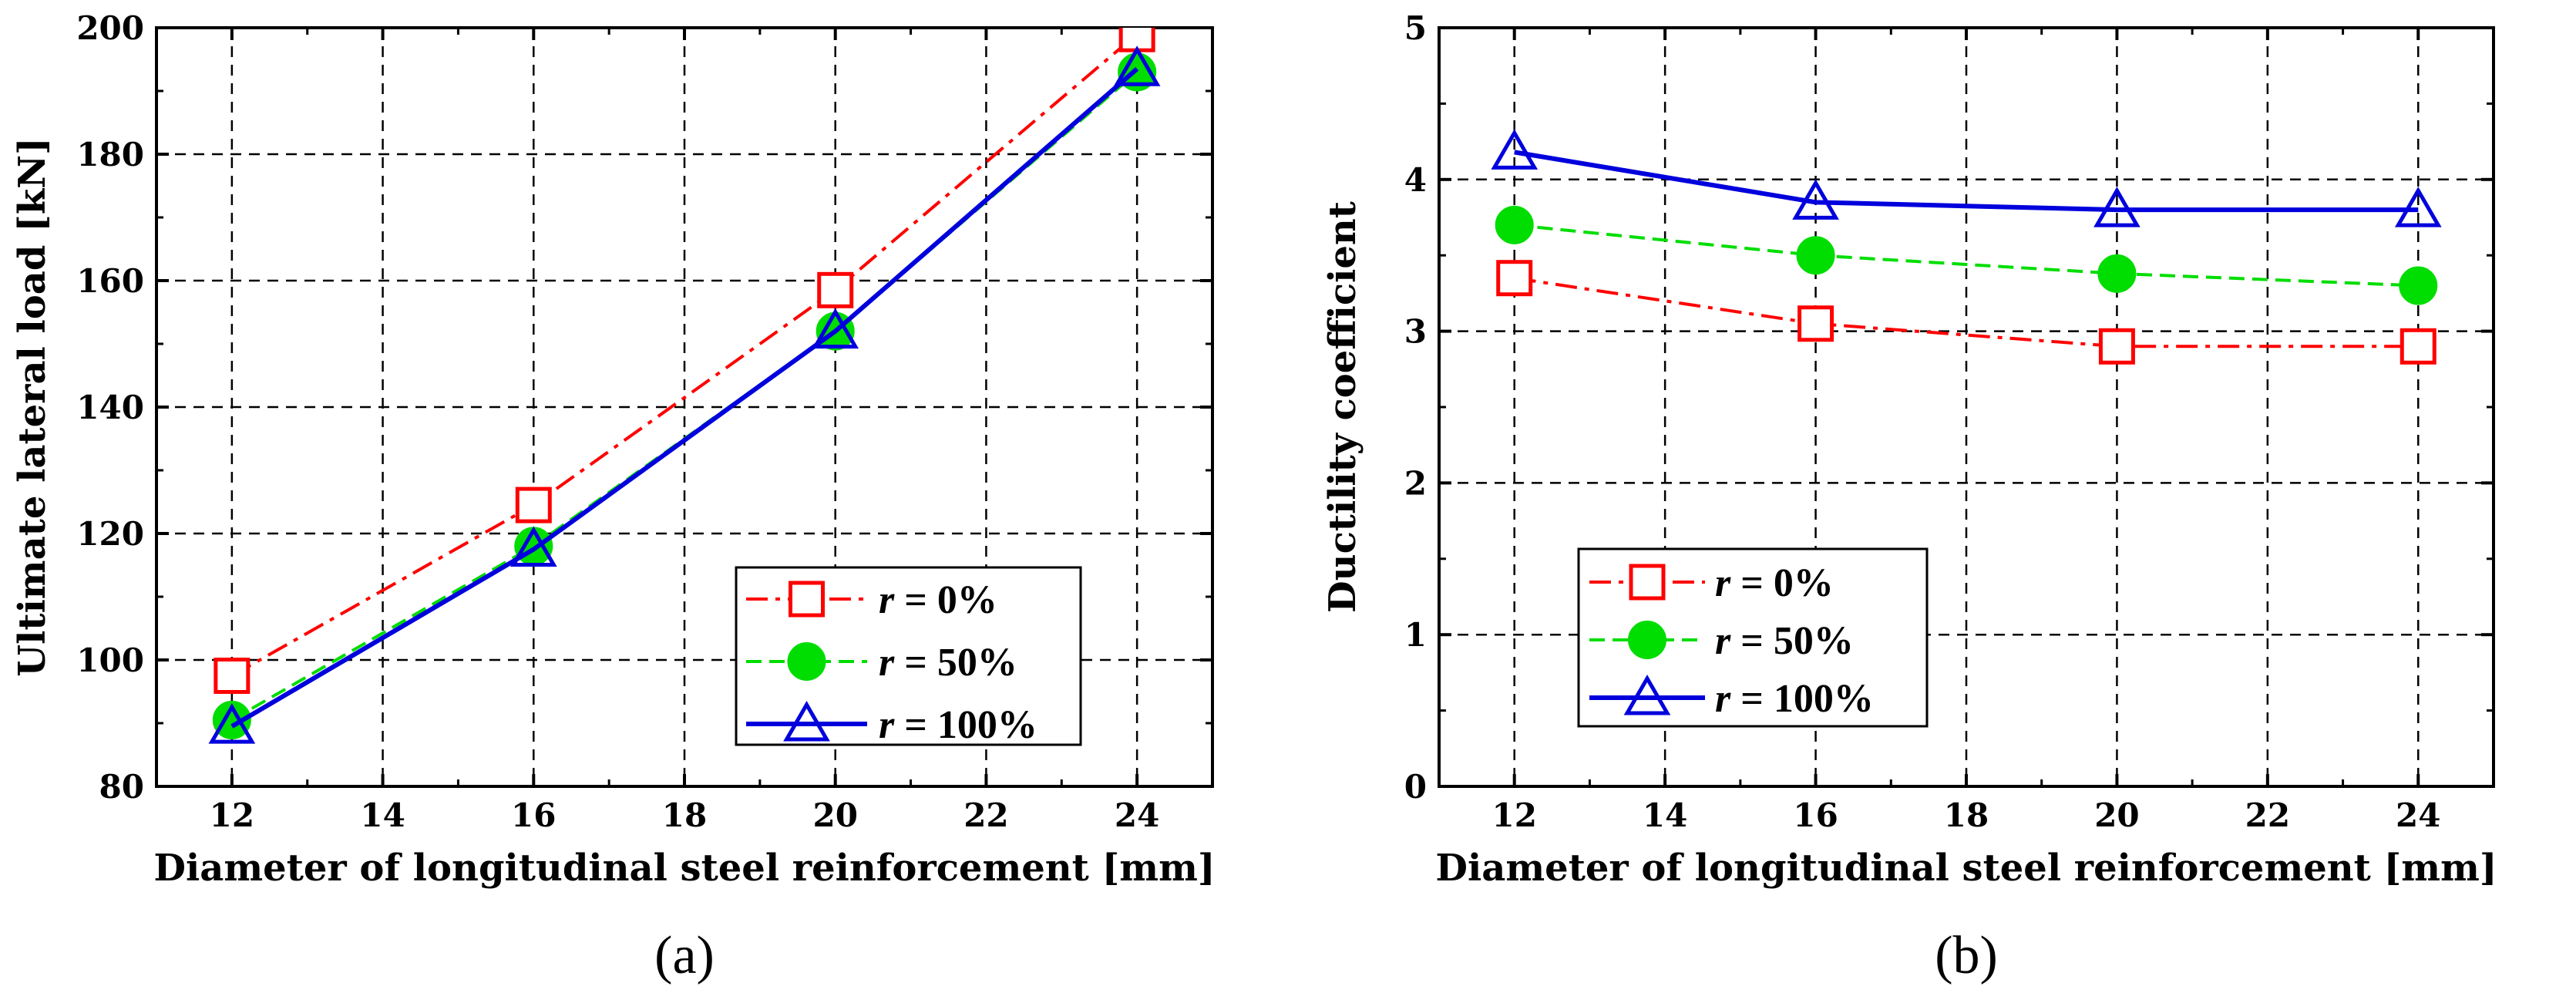  What do you see at coordinates (1966, 956) in the screenshot?
I see `panel-label-b: (b)` at bounding box center [1966, 956].